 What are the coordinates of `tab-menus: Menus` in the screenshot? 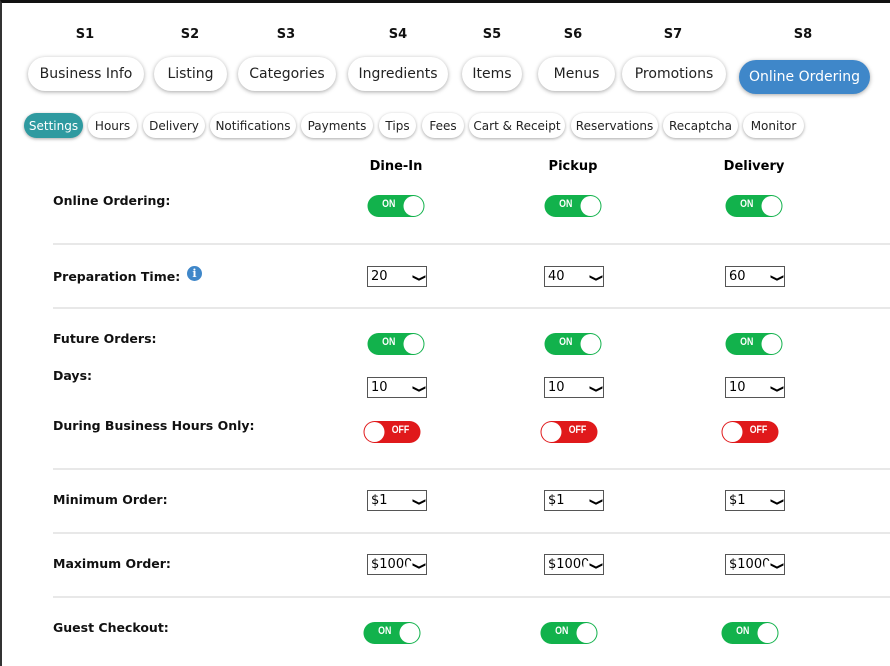 It's located at (576, 74).